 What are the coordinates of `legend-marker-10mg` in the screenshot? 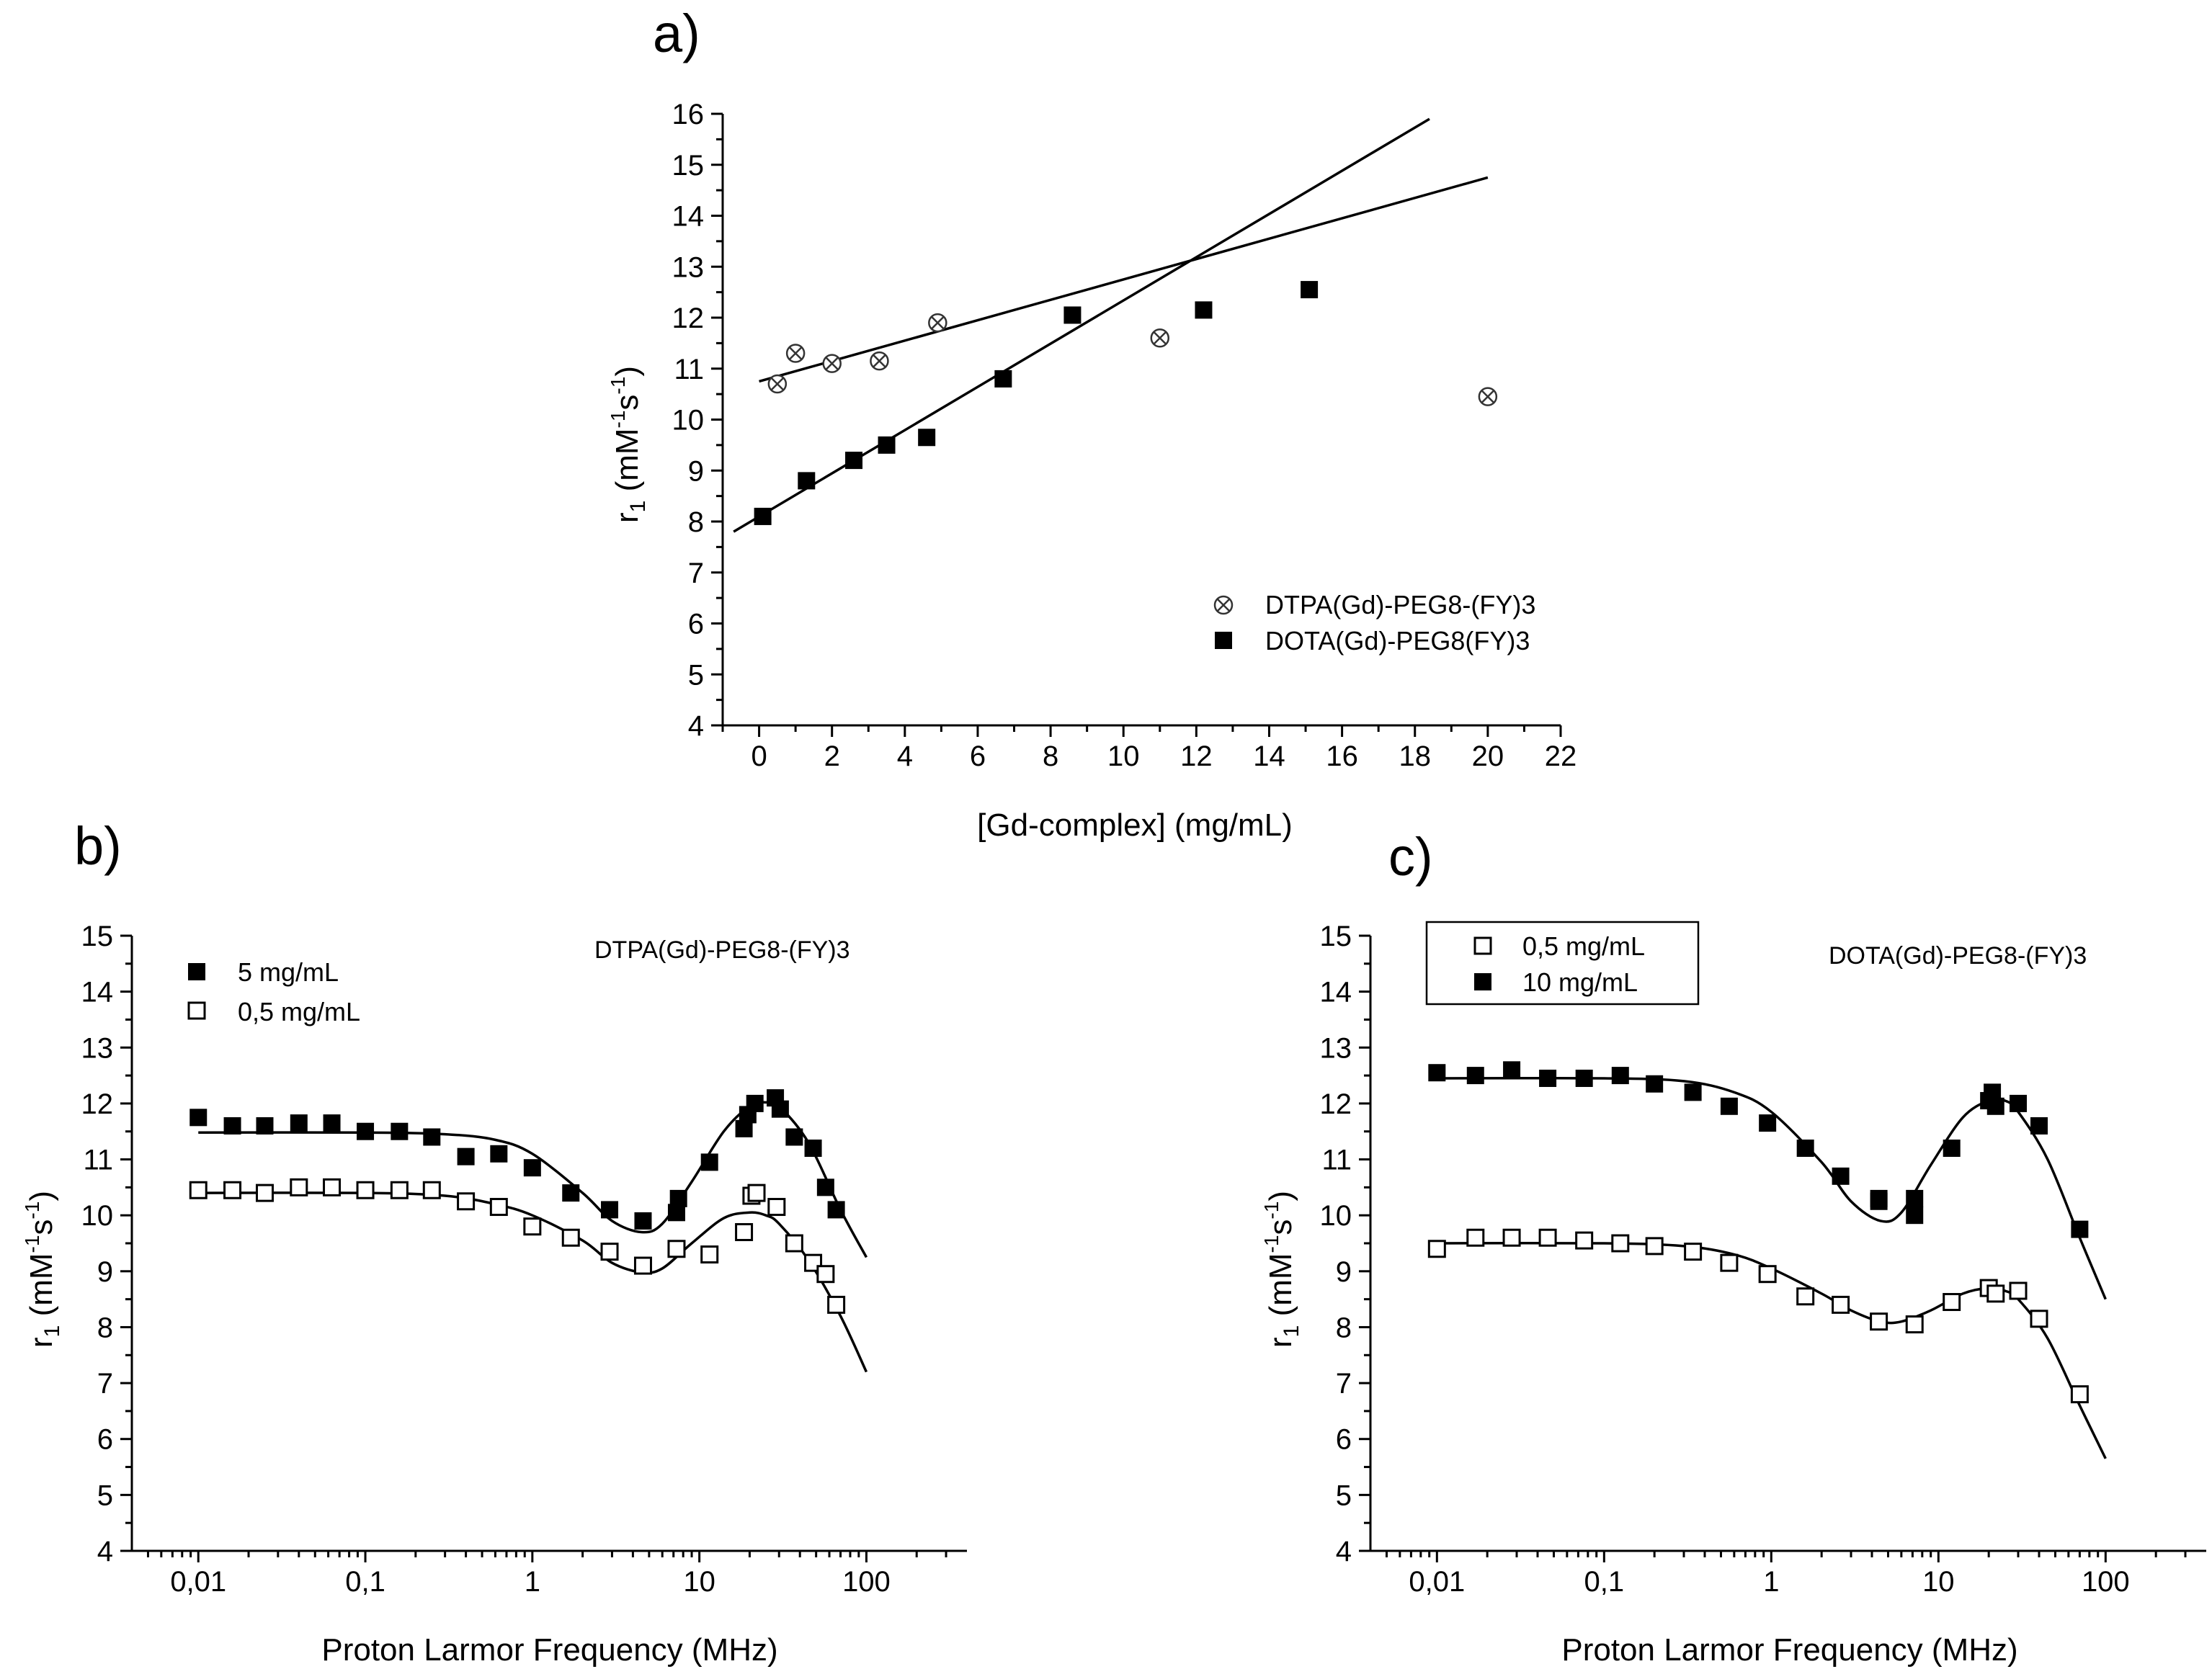 It's located at (1482, 981).